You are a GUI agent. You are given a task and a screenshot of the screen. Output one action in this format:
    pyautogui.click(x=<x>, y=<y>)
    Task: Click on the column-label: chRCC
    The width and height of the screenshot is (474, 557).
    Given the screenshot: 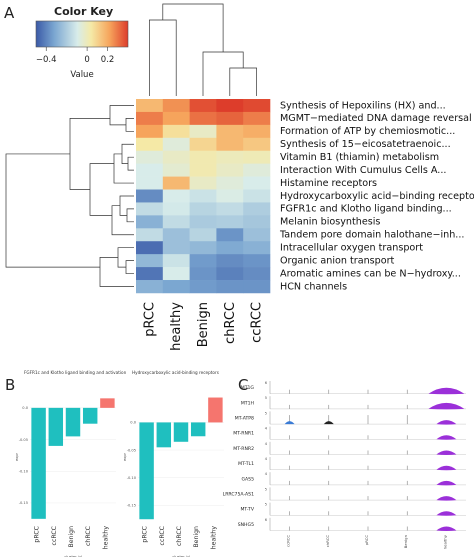 What is the action you would take?
    pyautogui.click(x=230, y=323)
    